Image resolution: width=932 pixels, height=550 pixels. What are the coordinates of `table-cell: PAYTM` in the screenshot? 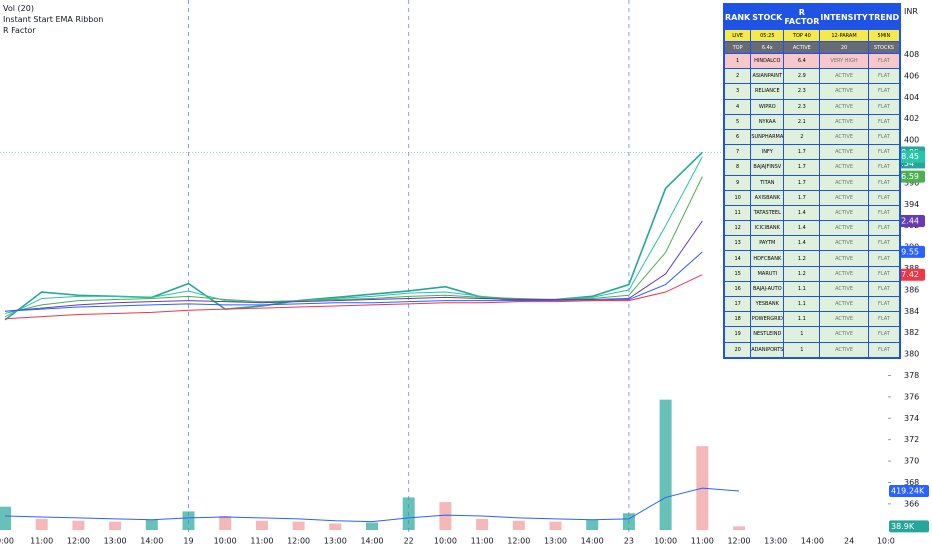 It's located at (767, 243).